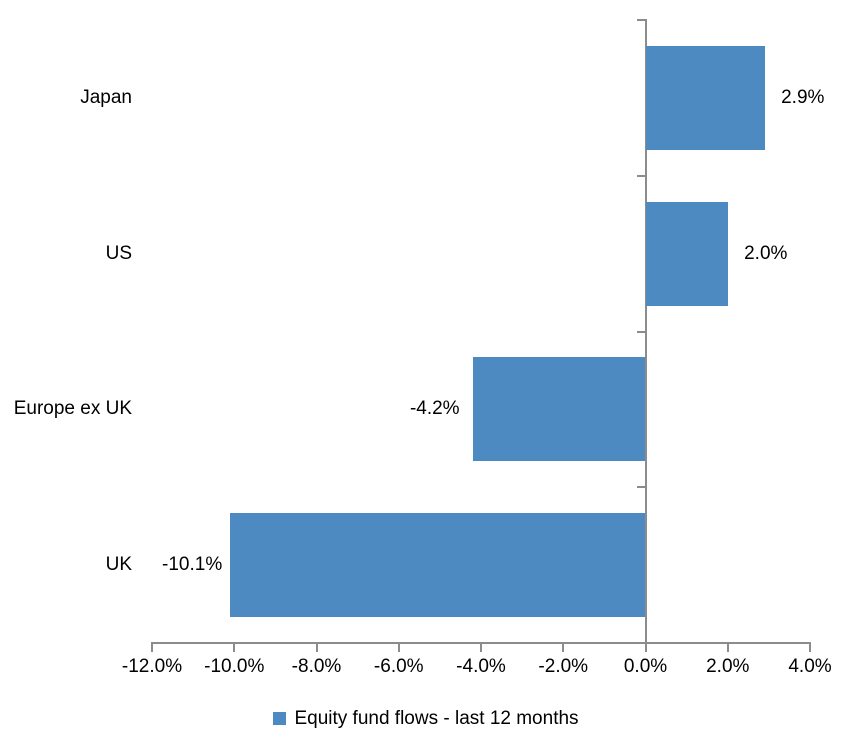 The image size is (852, 747). Describe the element at coordinates (563, 666) in the screenshot. I see `x-tick-label: -2.0%` at that location.